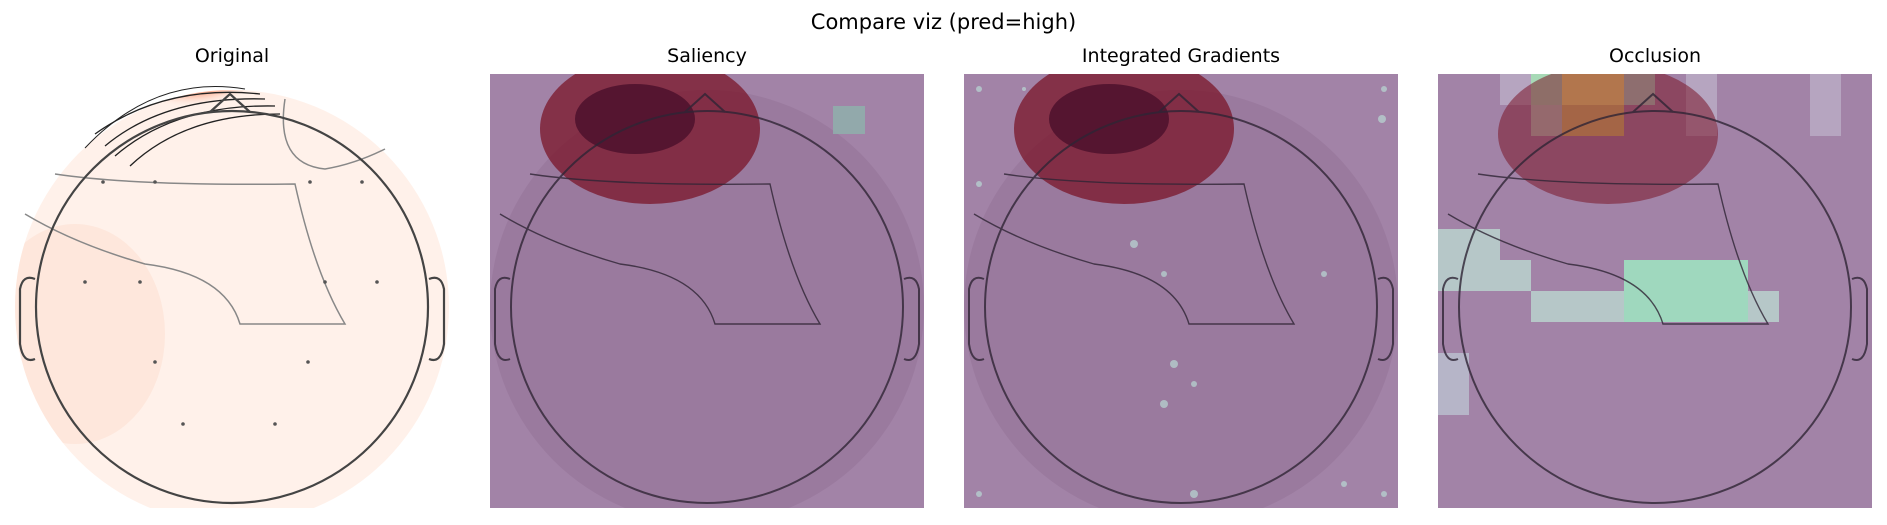  What do you see at coordinates (232, 56) in the screenshot?
I see `panel-title-original: Original` at bounding box center [232, 56].